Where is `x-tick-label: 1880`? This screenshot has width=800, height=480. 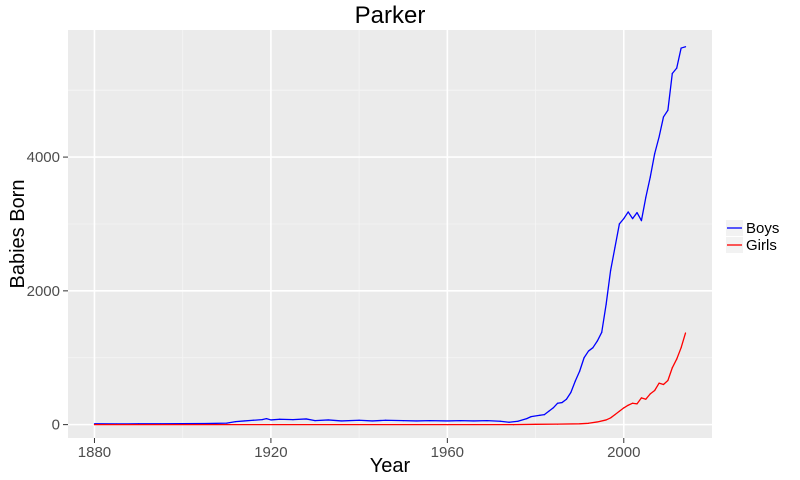
x-tick-label: 1880 is located at coordinates (94, 452).